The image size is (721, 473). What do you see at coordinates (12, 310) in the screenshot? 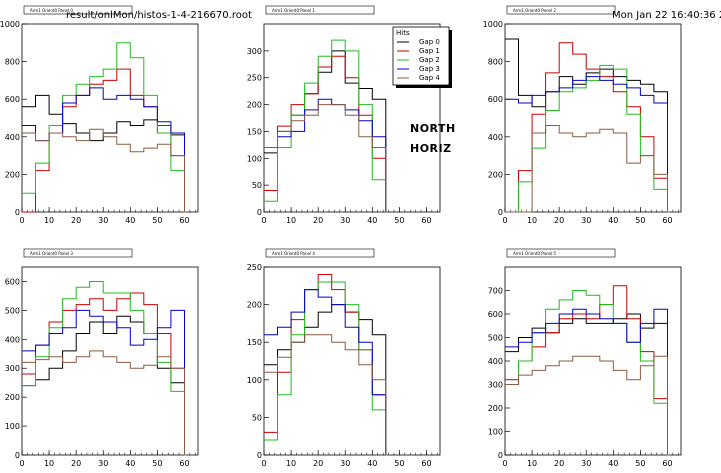
I see `y-tick-label: 500` at bounding box center [12, 310].